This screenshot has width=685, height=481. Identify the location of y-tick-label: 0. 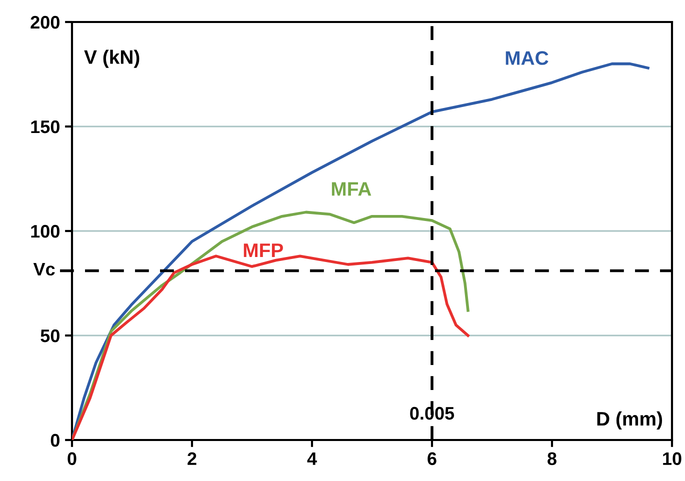
(55, 440).